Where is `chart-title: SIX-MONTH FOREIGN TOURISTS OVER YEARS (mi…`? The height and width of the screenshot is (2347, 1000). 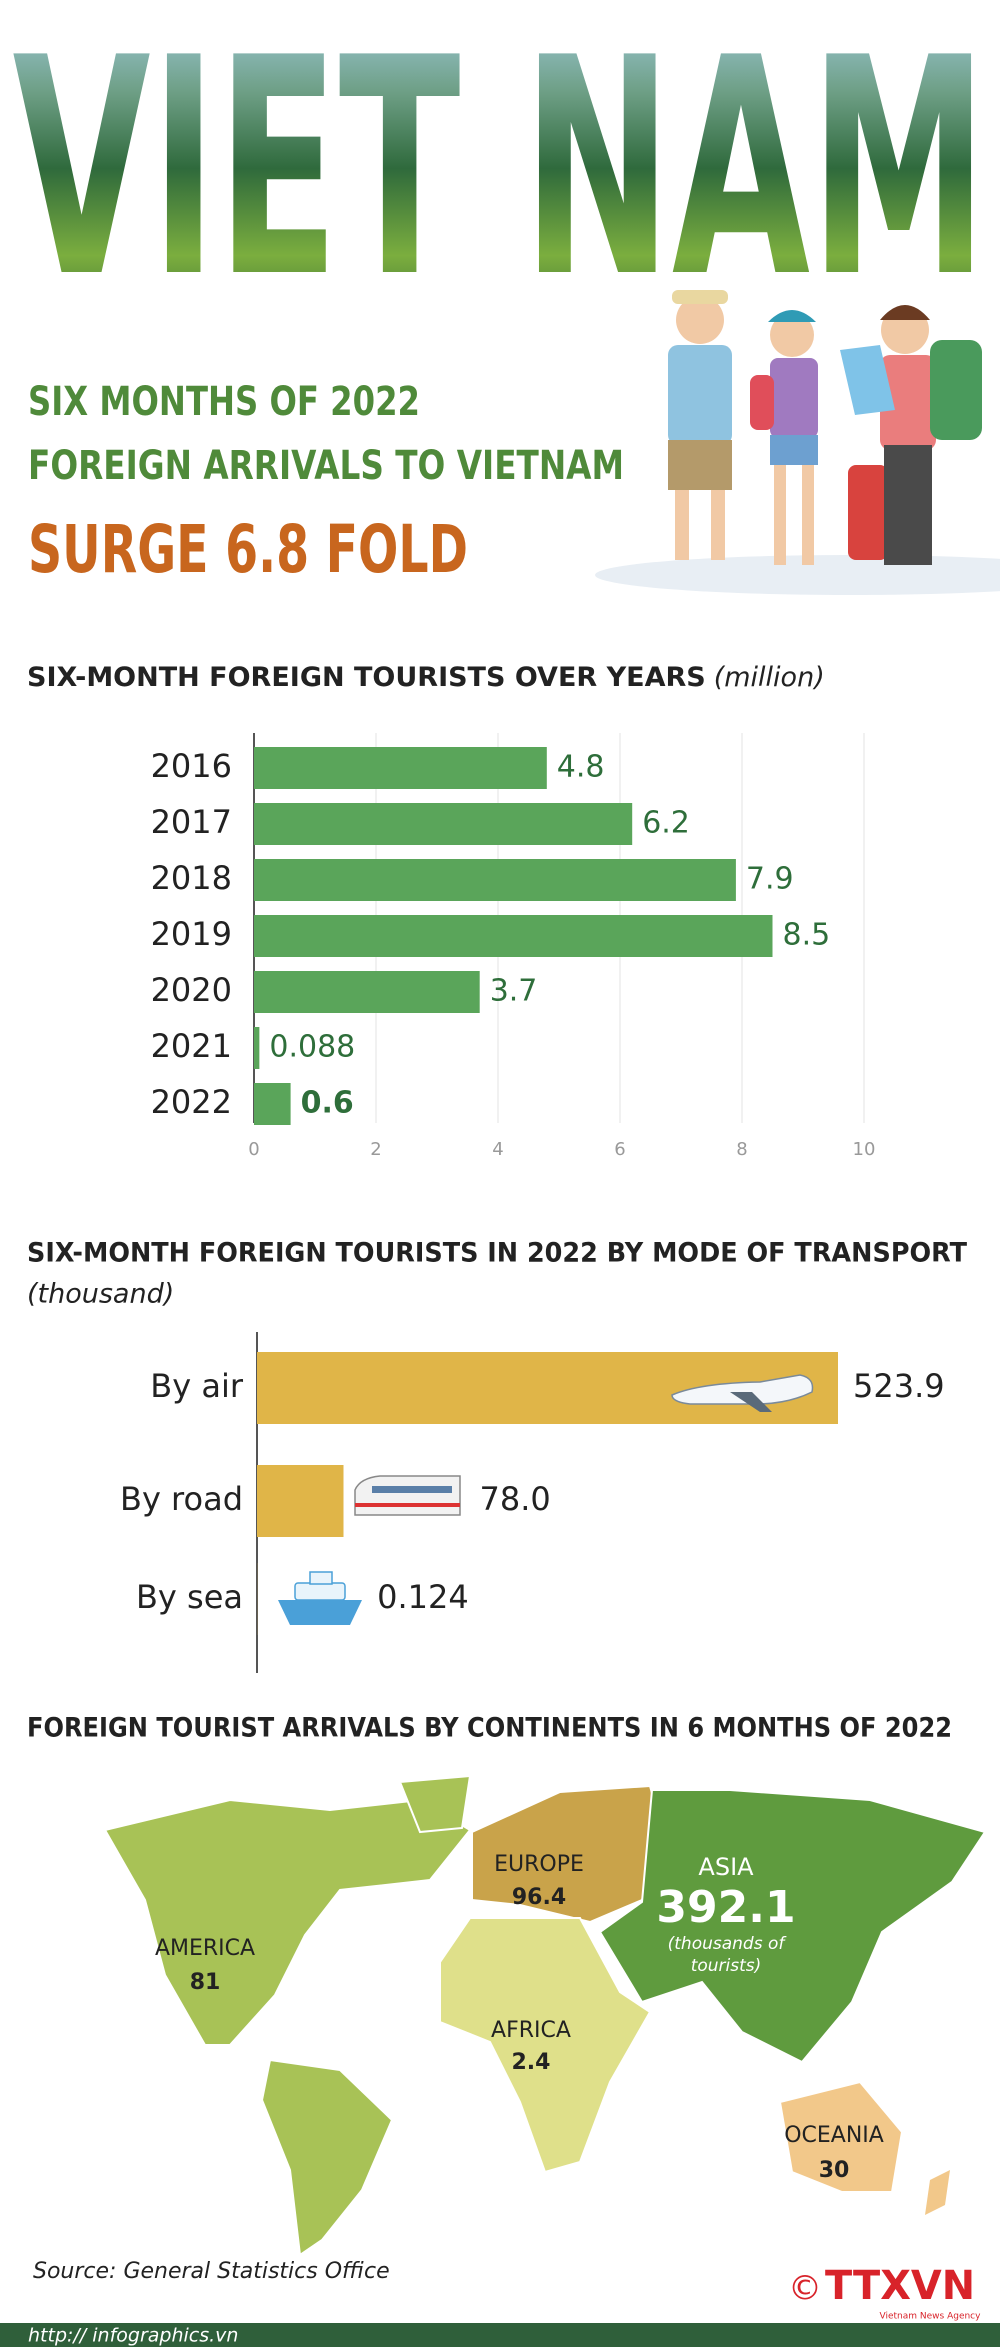
chart-title: SIX-MONTH FOREIGN TOURISTS OVER YEARS (mi… is located at coordinates (426, 677).